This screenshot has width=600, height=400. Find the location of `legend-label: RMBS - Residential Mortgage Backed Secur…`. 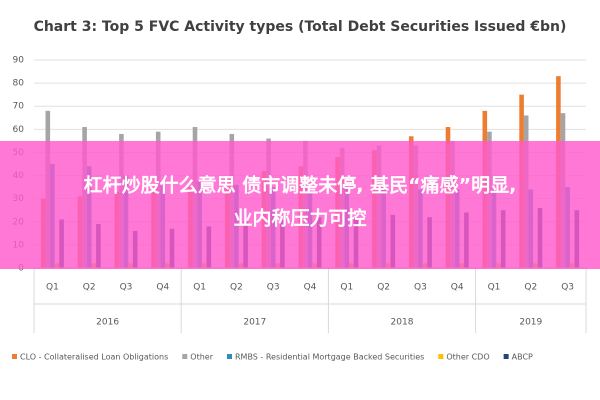

legend-label: RMBS - Residential Mortgage Backed Secur… is located at coordinates (329, 357).